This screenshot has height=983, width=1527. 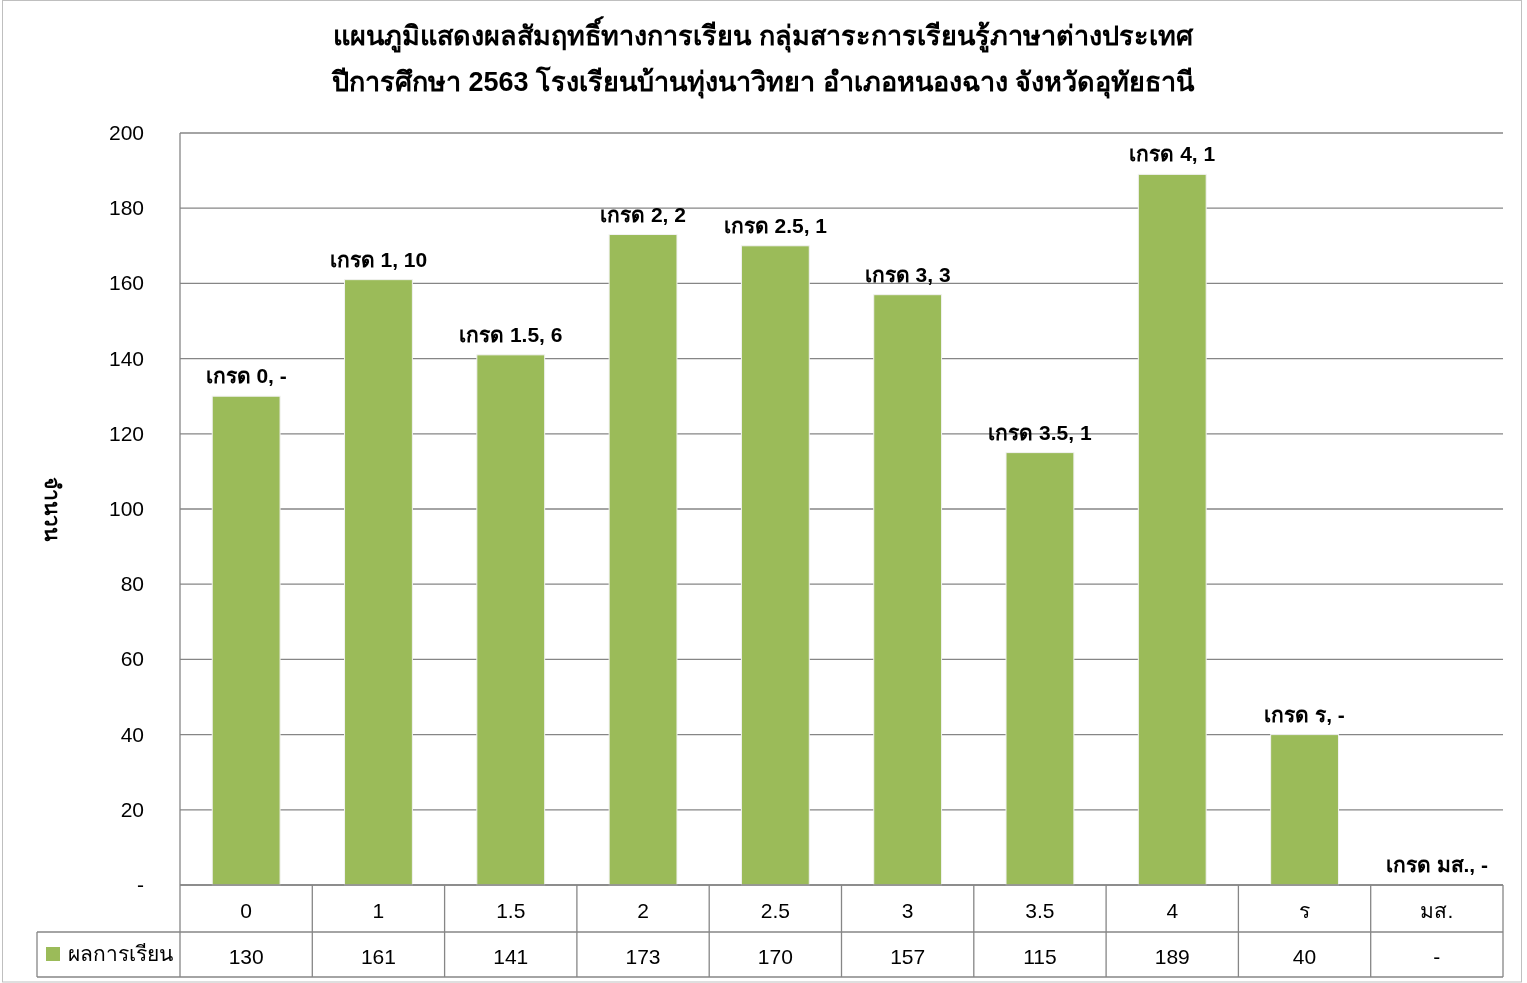 What do you see at coordinates (1172, 154) in the screenshot?
I see `annotation: เกรด 4, 1` at bounding box center [1172, 154].